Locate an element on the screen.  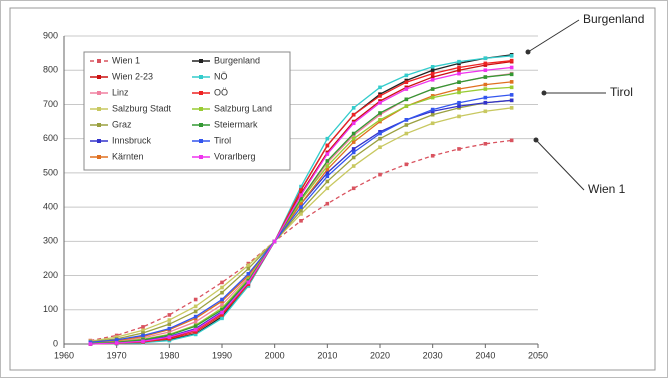
x-tick-label: 1980 is located at coordinates (169, 355).